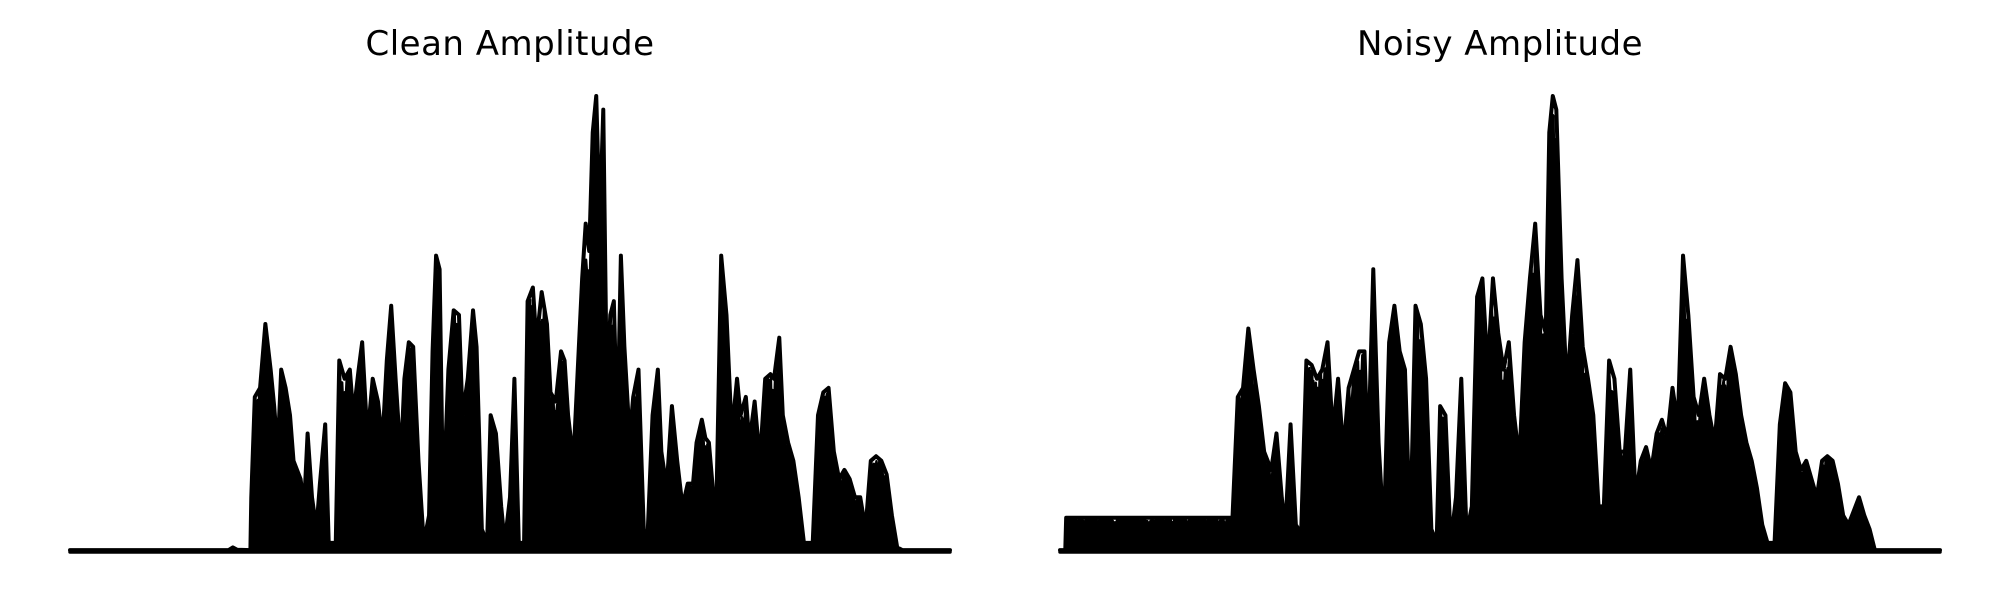 The width and height of the screenshot is (2000, 600). Describe the element at coordinates (1500, 44) in the screenshot. I see `chart-title-noisy: Noisy Amplitude` at that location.